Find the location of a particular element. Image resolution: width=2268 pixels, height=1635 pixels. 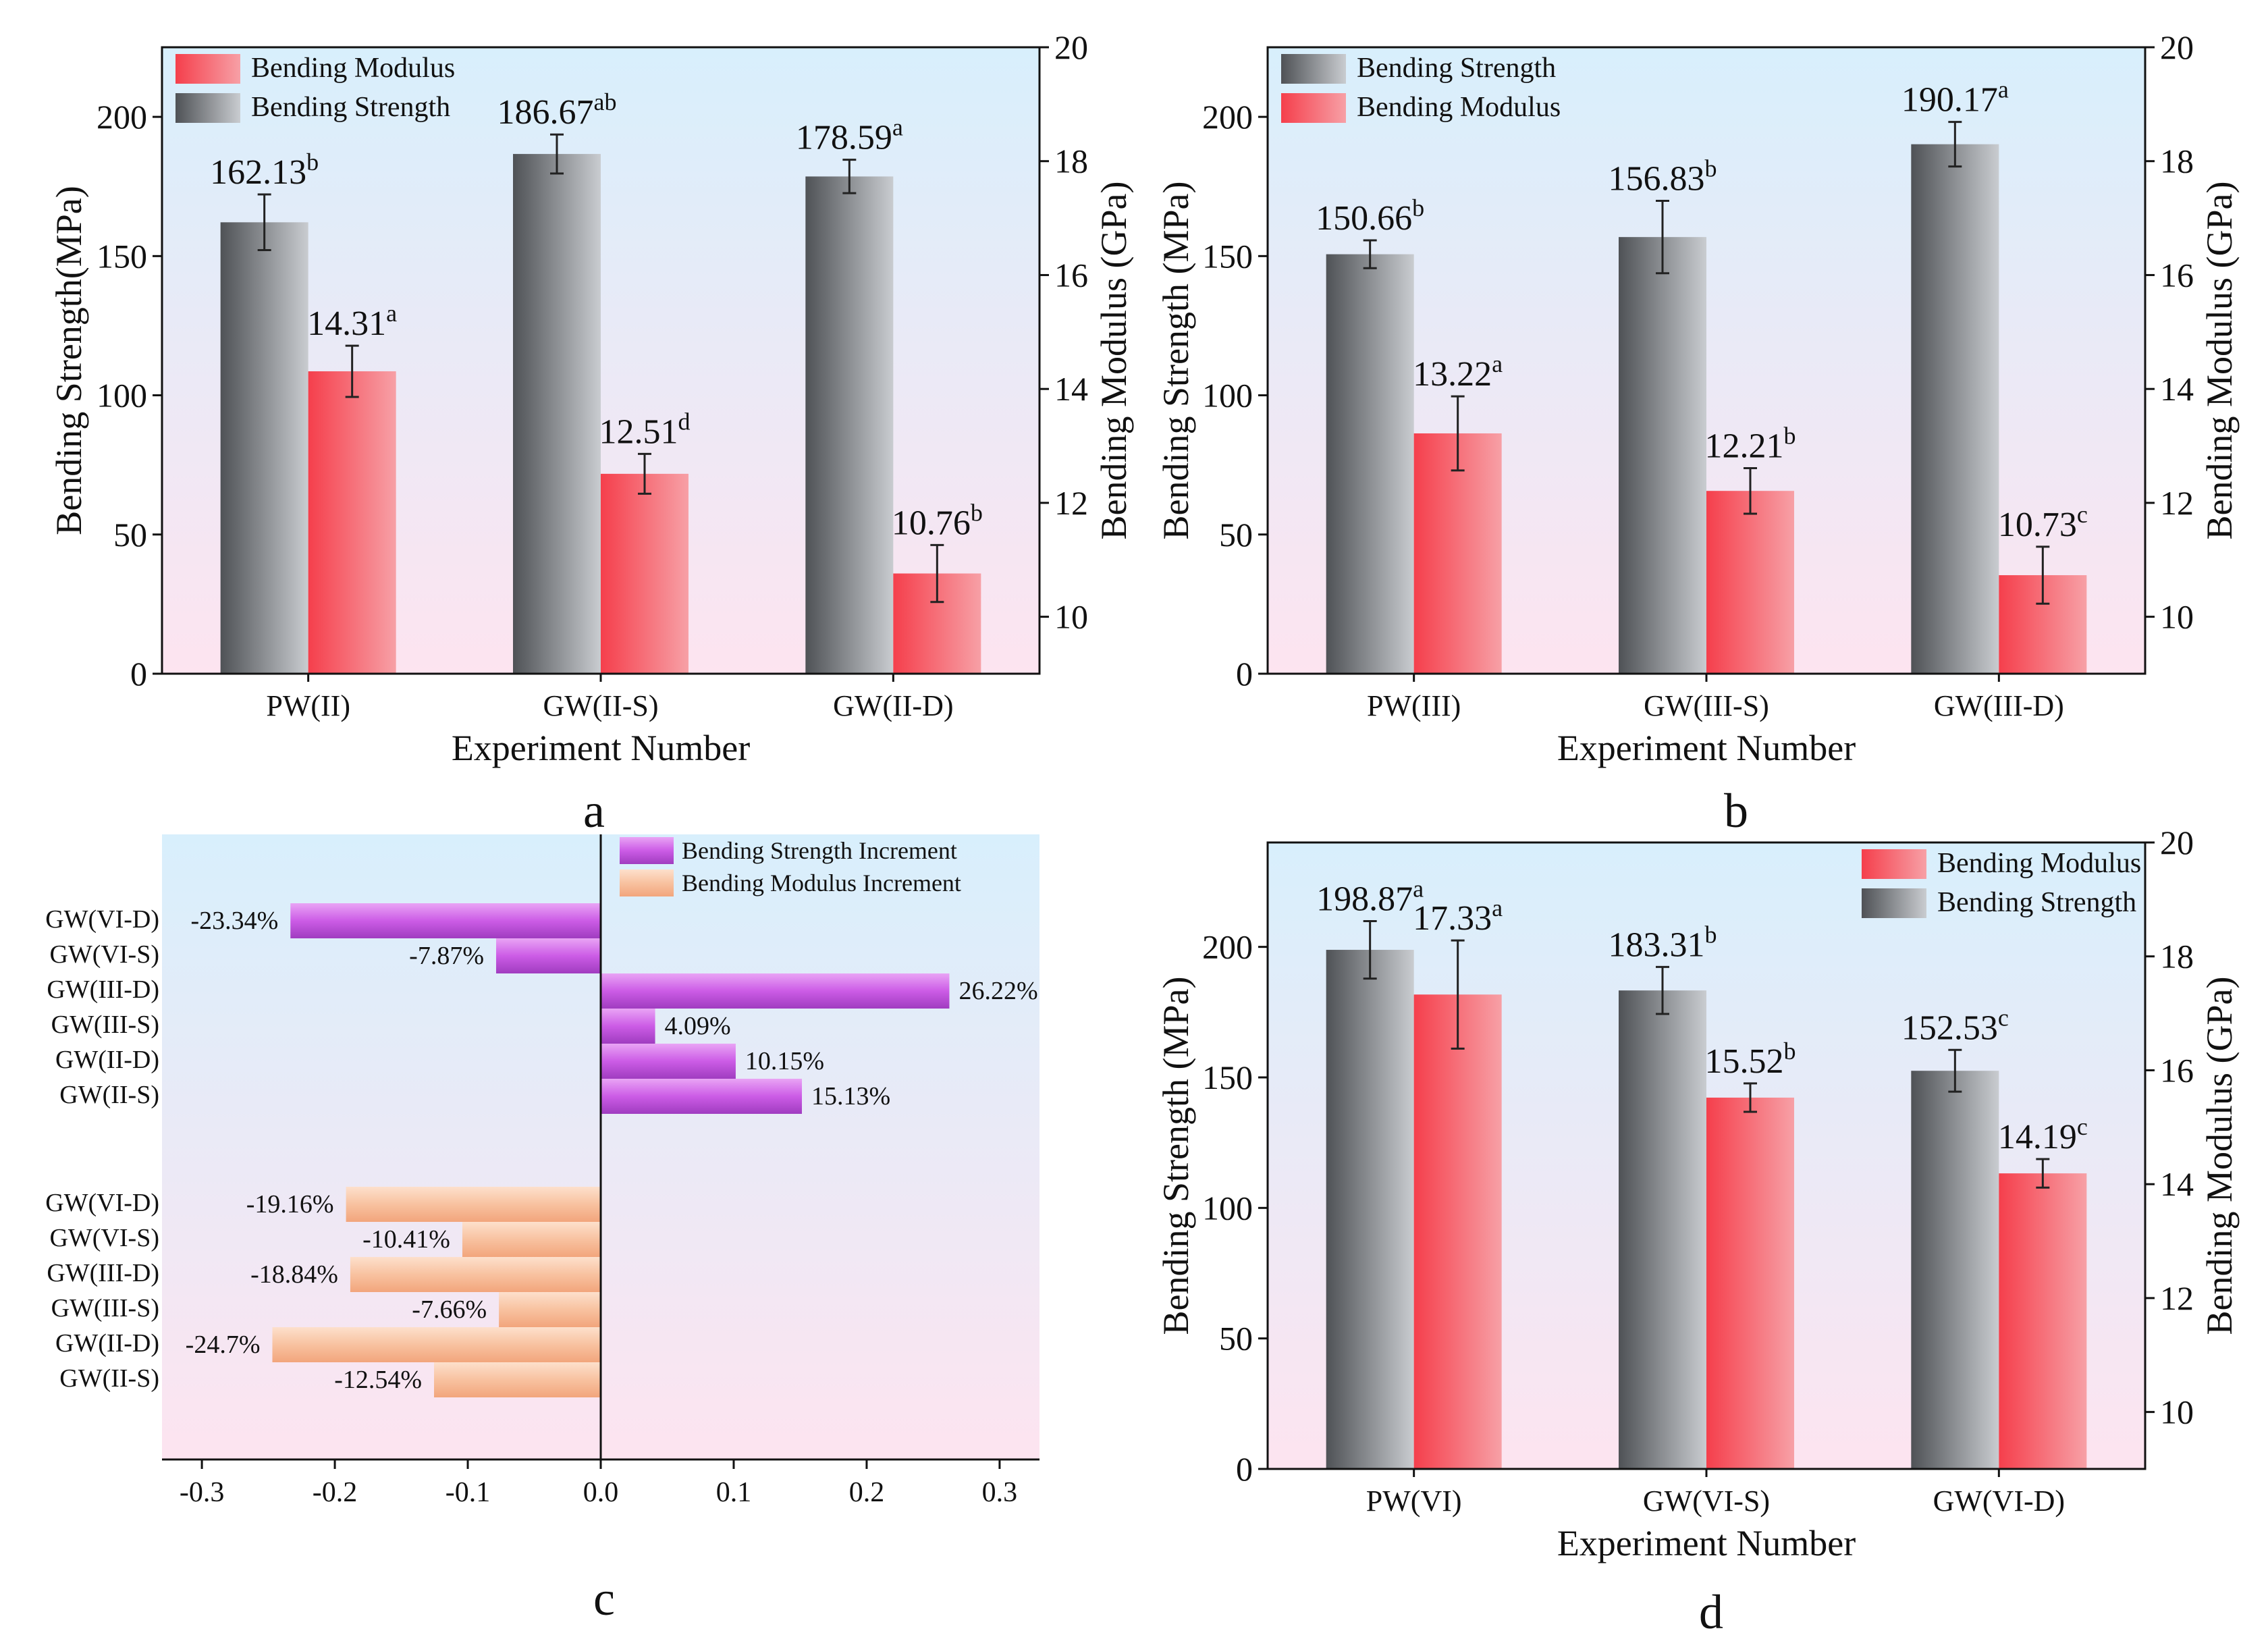

category-label: GW(VI-S) is located at coordinates (104, 1238).